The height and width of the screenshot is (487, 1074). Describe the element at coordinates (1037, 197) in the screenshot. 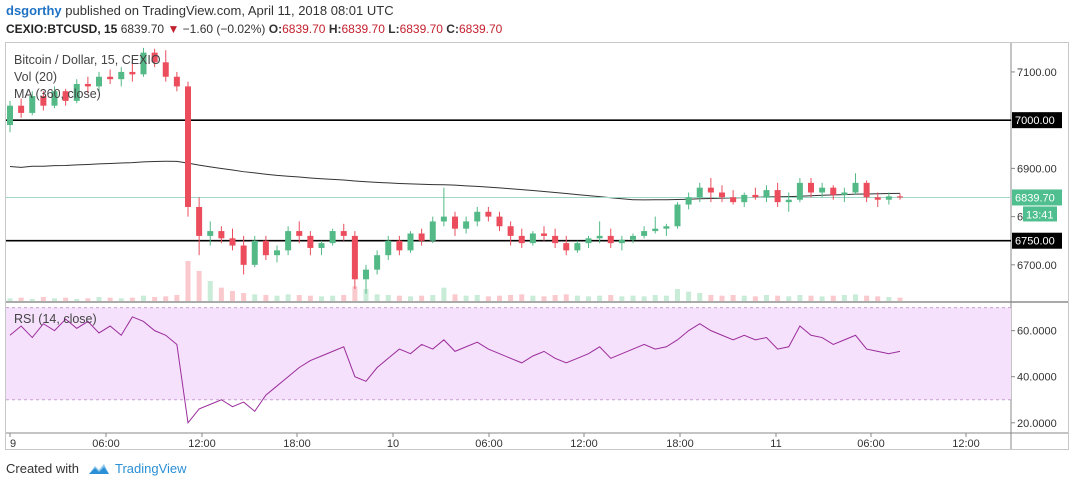

I see `last-price-label-bg` at that location.